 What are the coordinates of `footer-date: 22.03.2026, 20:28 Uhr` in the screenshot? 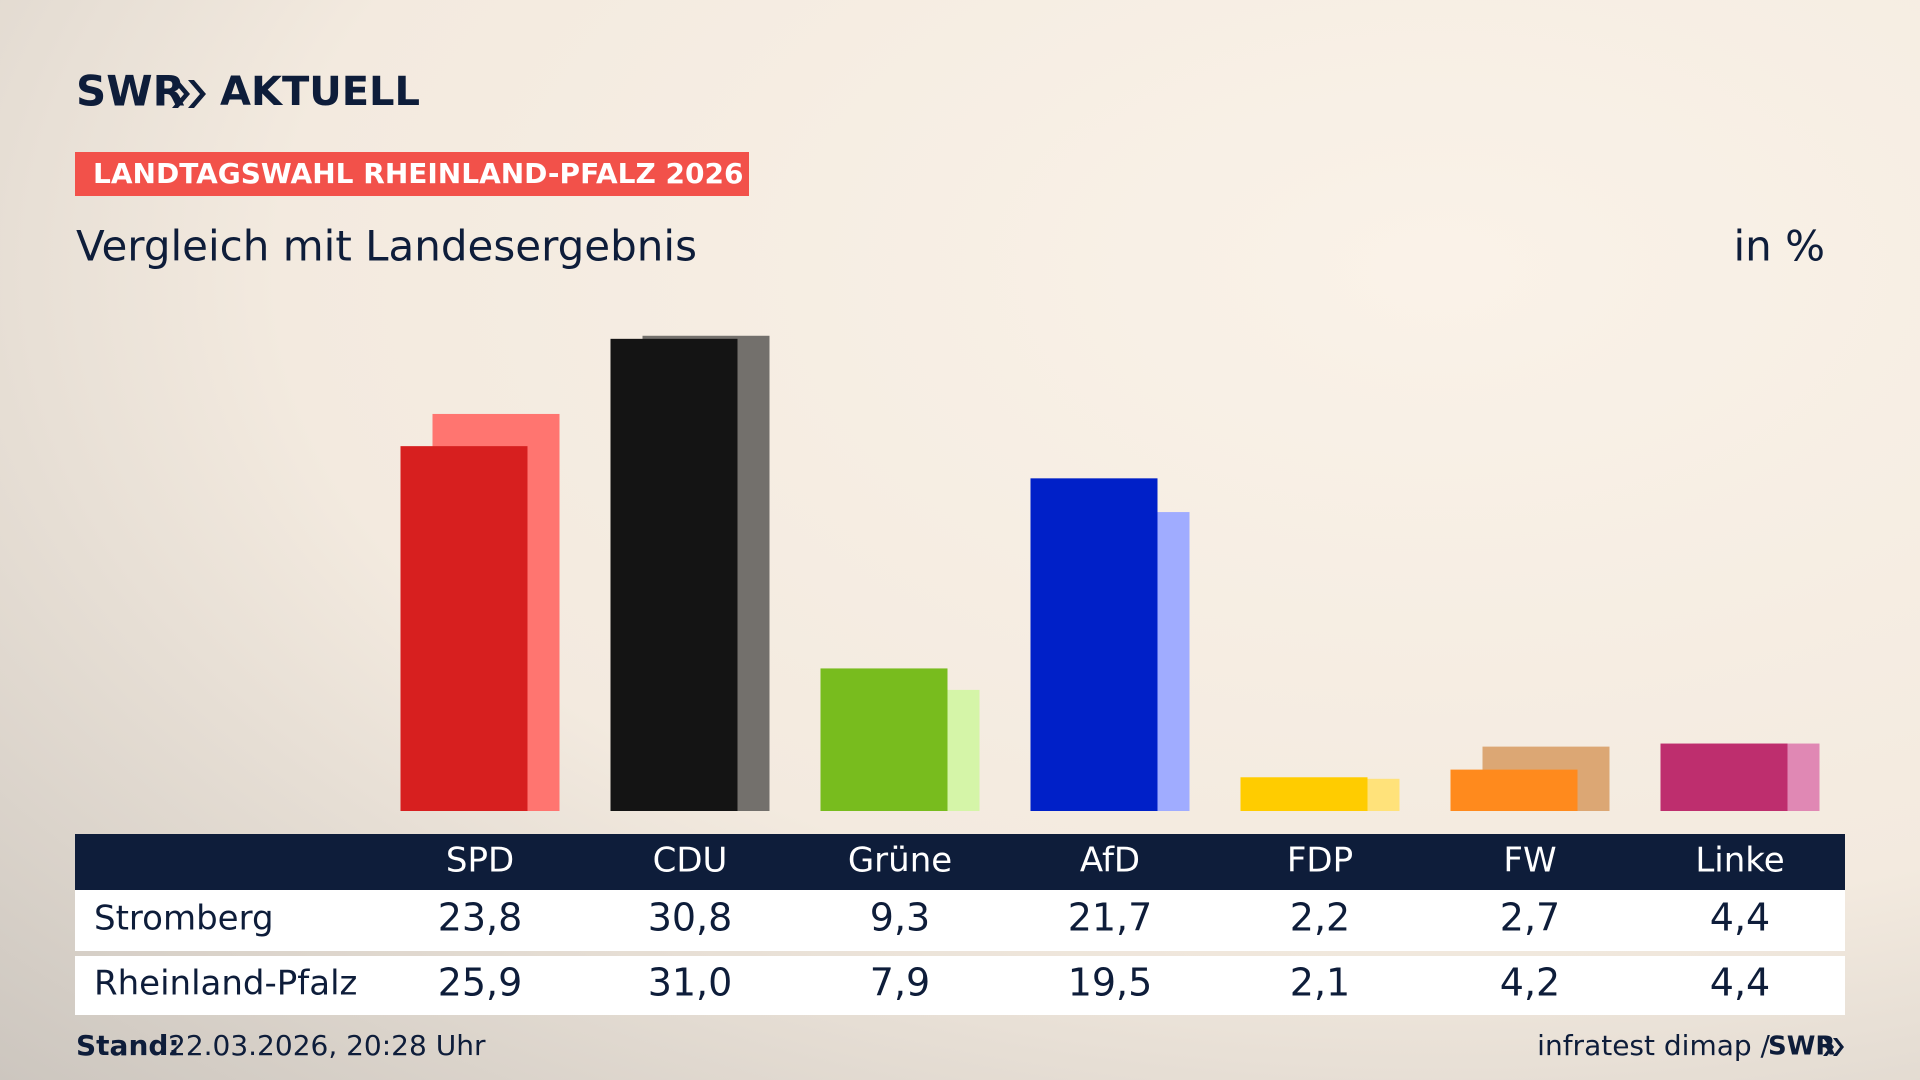 It's located at (327, 1045).